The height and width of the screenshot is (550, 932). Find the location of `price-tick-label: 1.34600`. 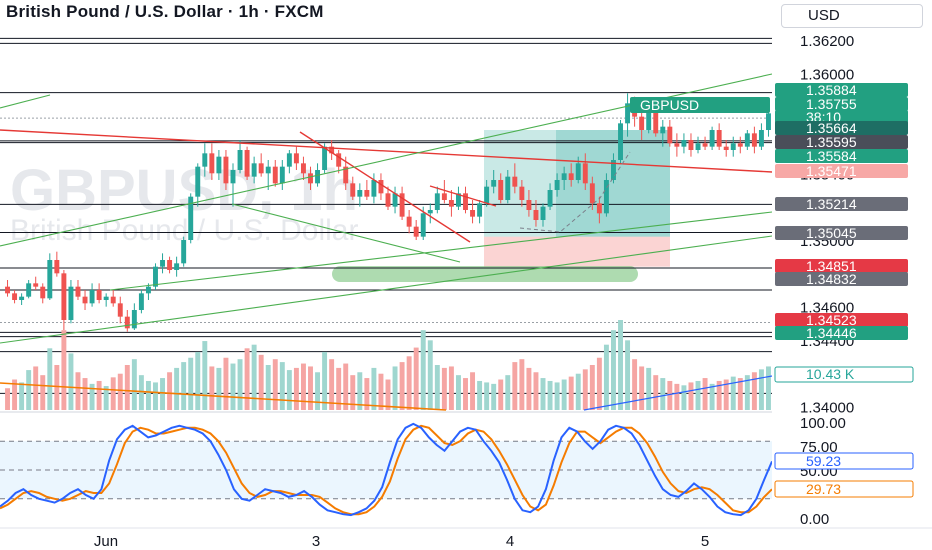

price-tick-label: 1.34600 is located at coordinates (827, 308).